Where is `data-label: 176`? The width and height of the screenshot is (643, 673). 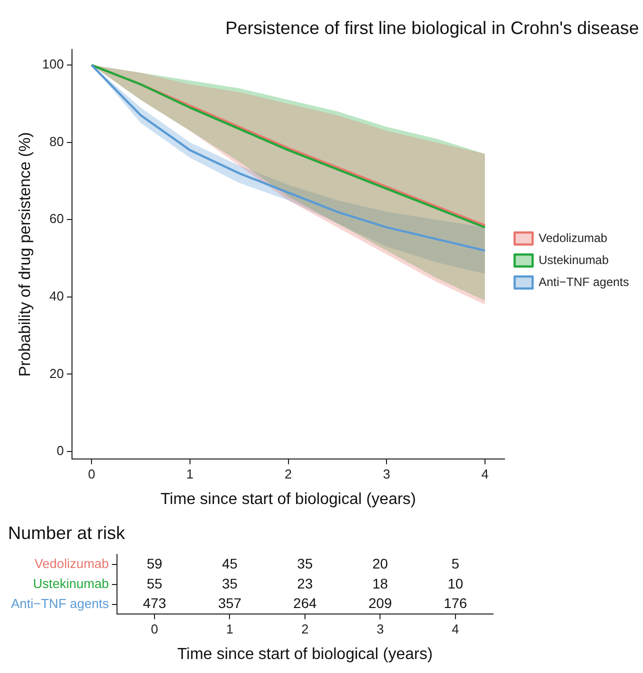
data-label: 176 is located at coordinates (456, 603).